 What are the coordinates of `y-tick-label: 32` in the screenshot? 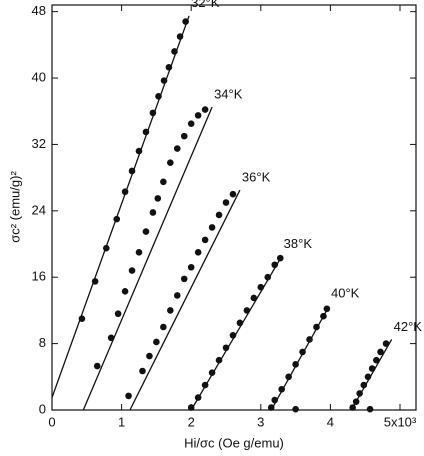 It's located at (39, 143).